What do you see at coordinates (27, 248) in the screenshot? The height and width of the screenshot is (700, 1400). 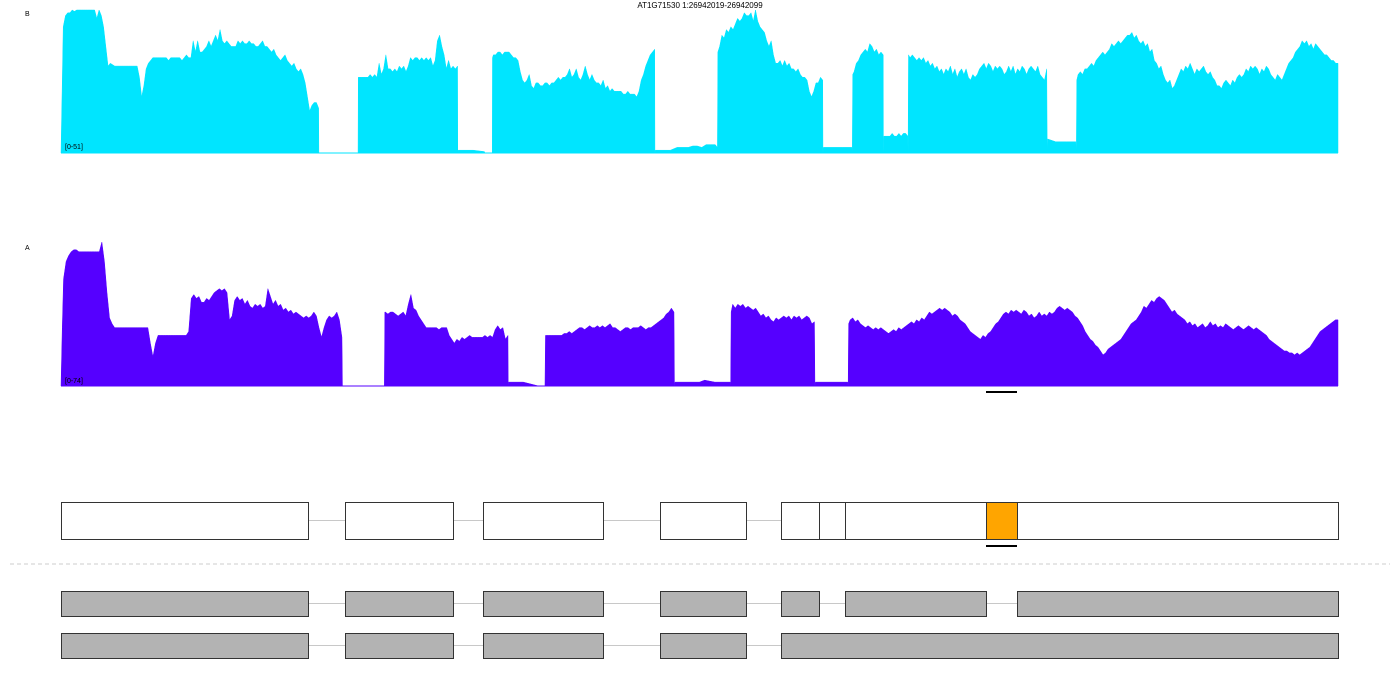 I see `track-a-label: A` at bounding box center [27, 248].